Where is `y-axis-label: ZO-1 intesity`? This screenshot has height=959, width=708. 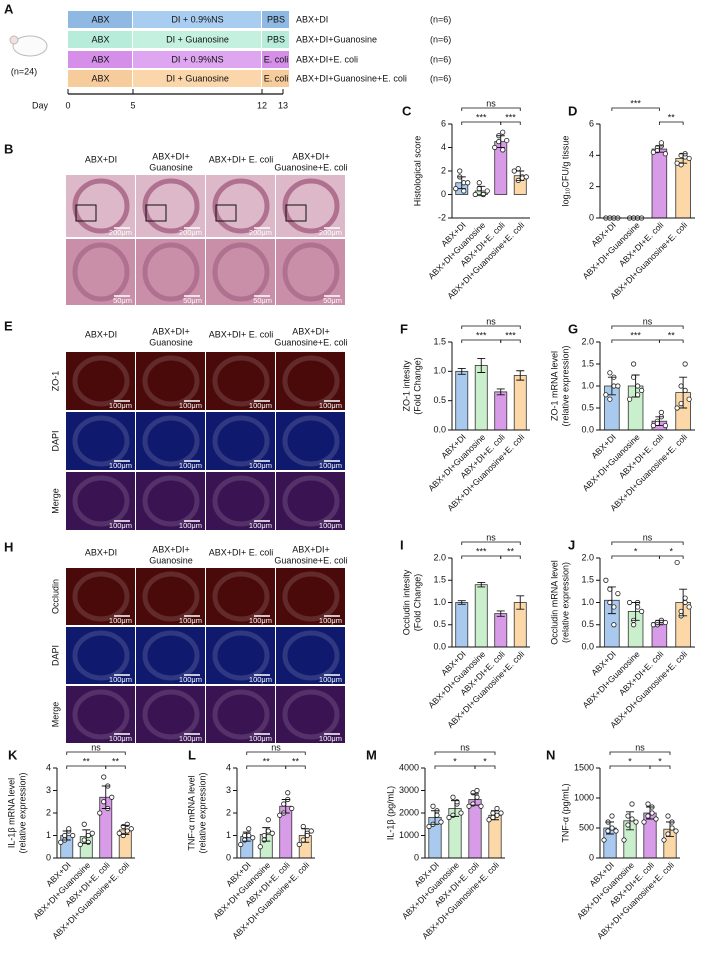
y-axis-label: ZO-1 intesity is located at coordinates (406, 386).